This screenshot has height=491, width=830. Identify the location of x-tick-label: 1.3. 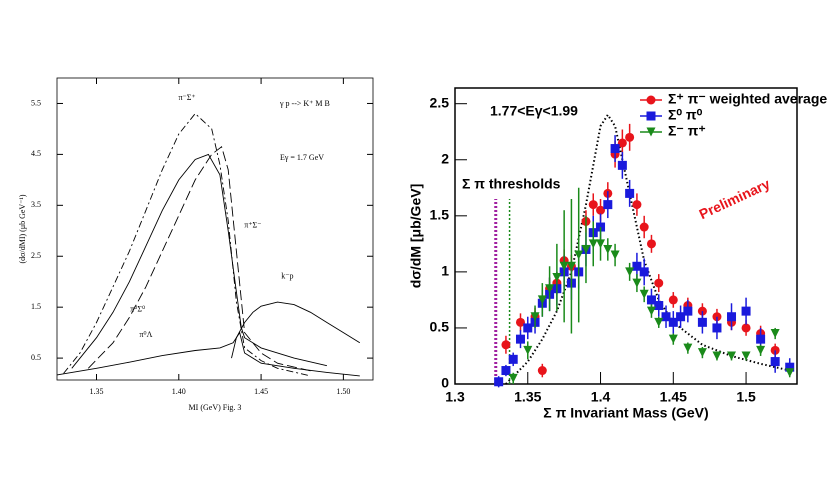
(455, 397).